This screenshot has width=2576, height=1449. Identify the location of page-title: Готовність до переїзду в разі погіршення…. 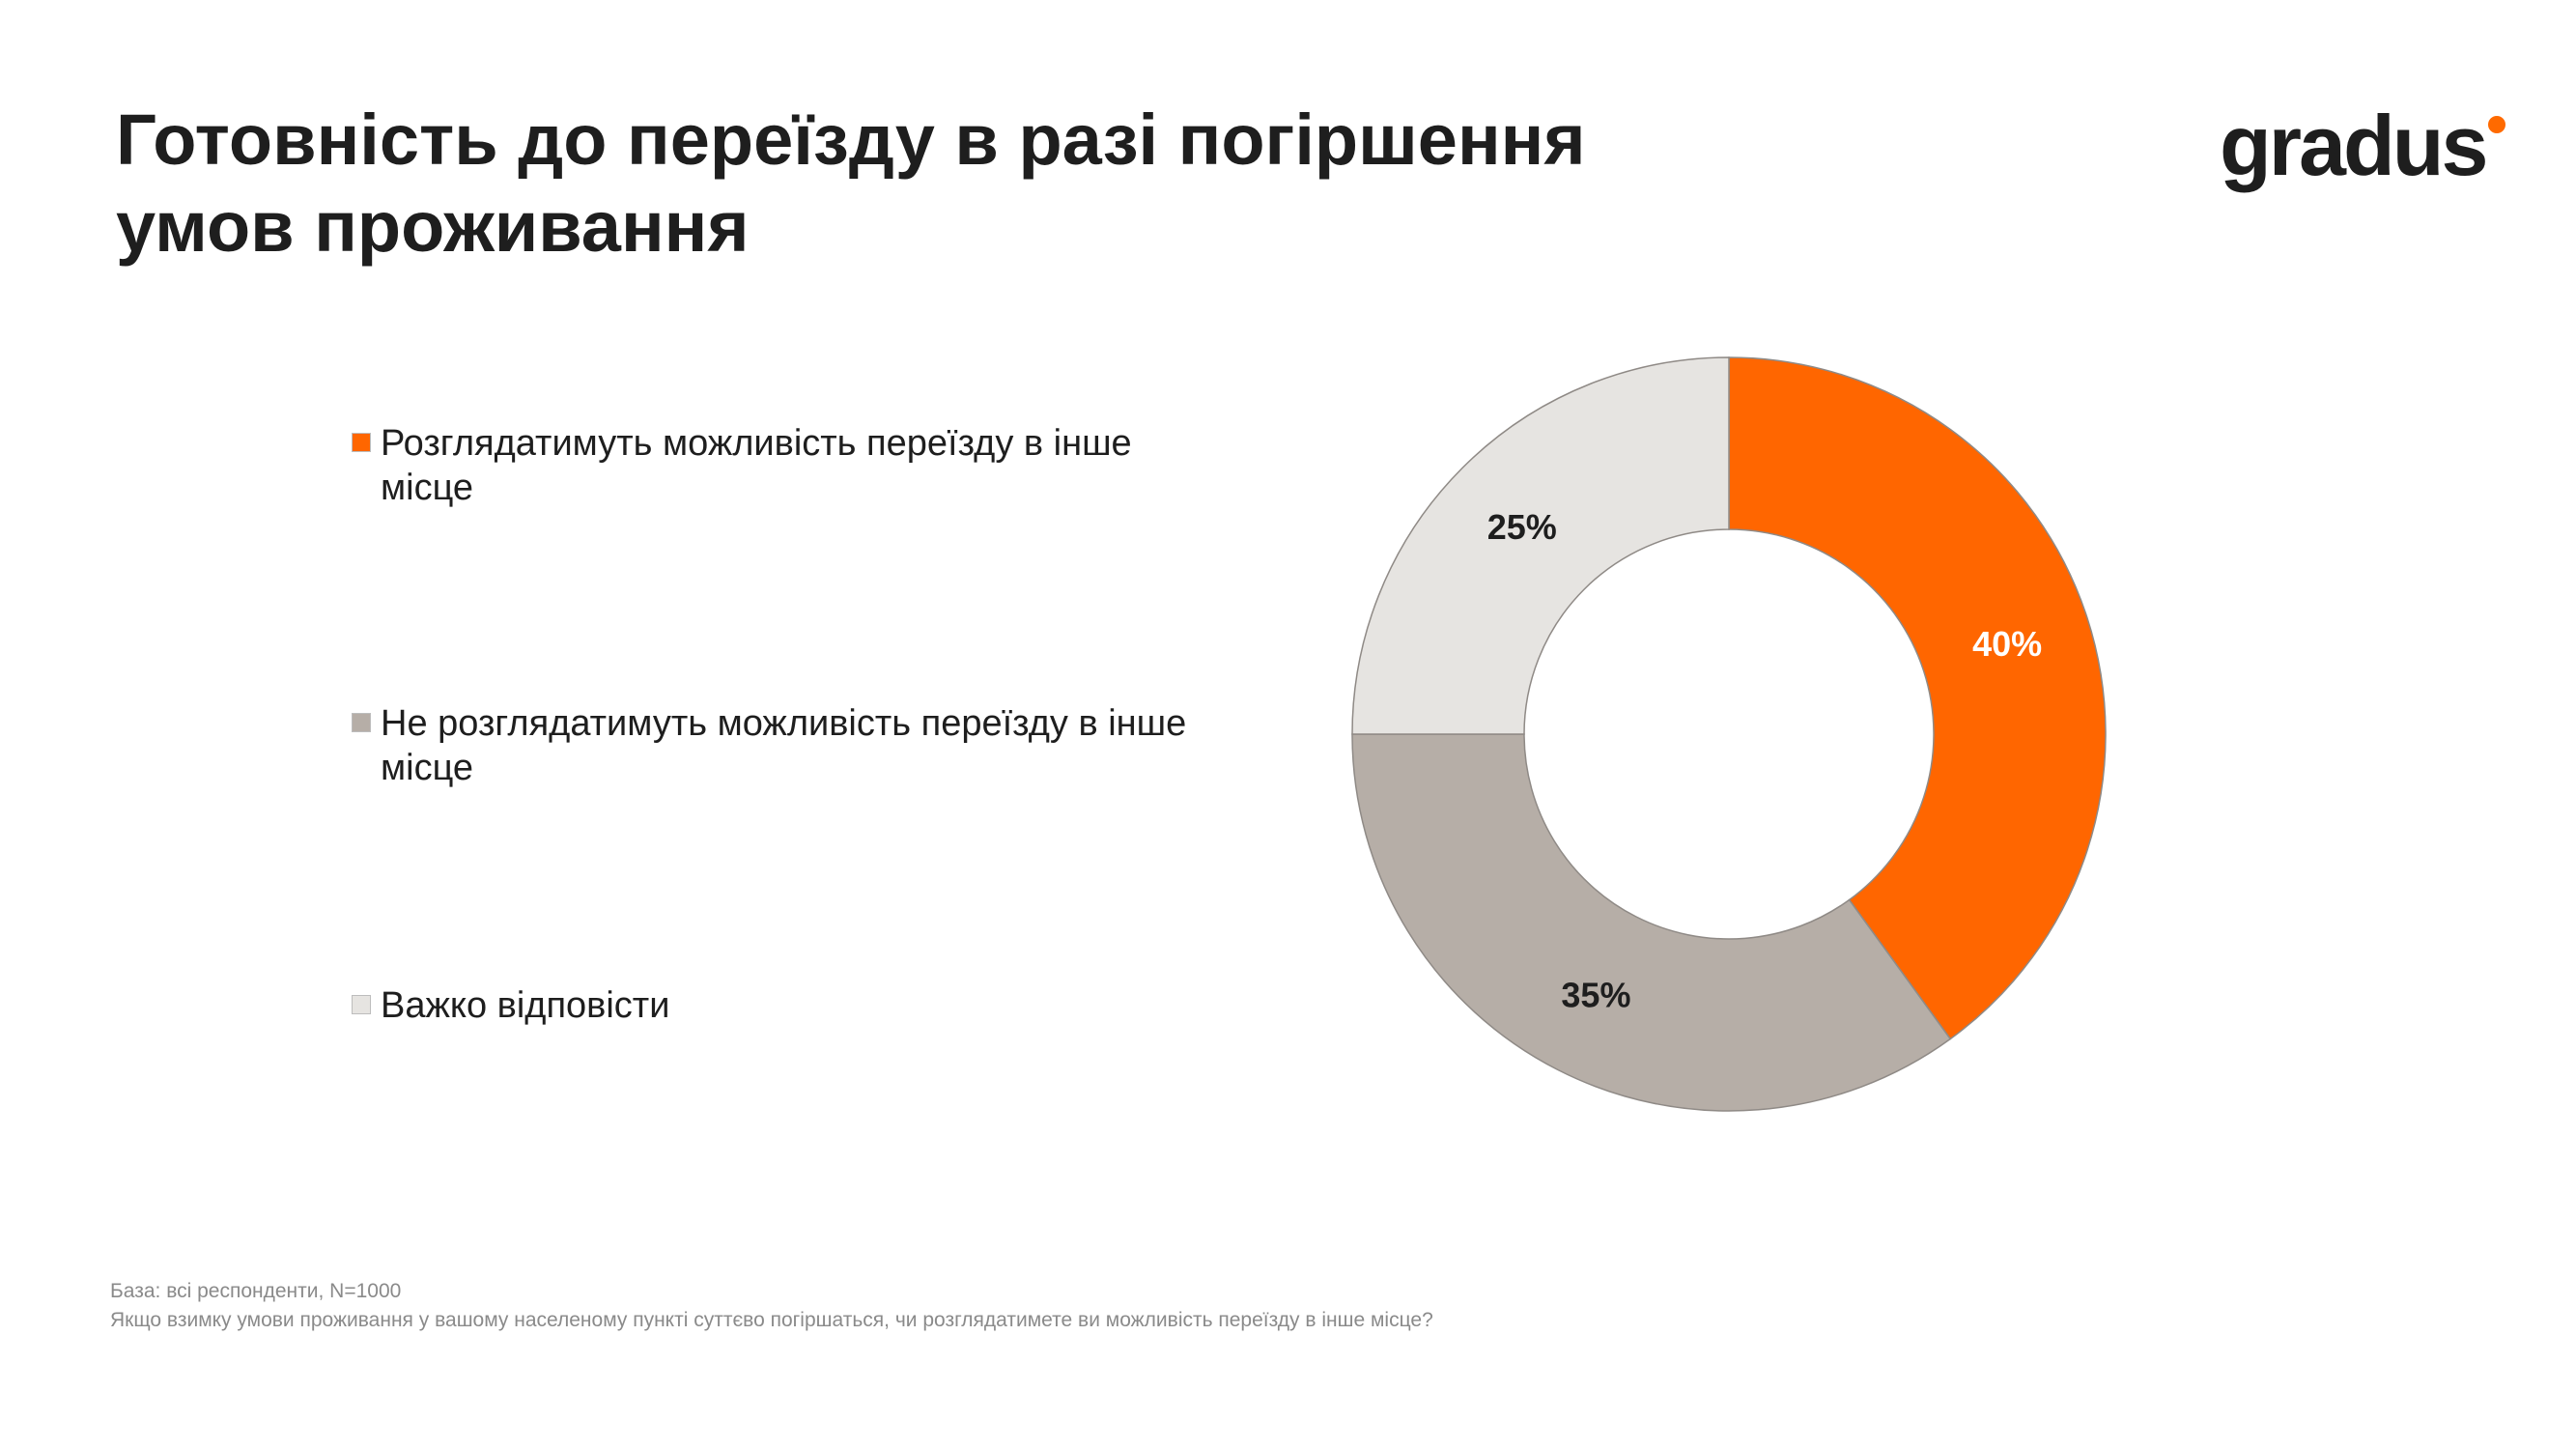
(851, 183).